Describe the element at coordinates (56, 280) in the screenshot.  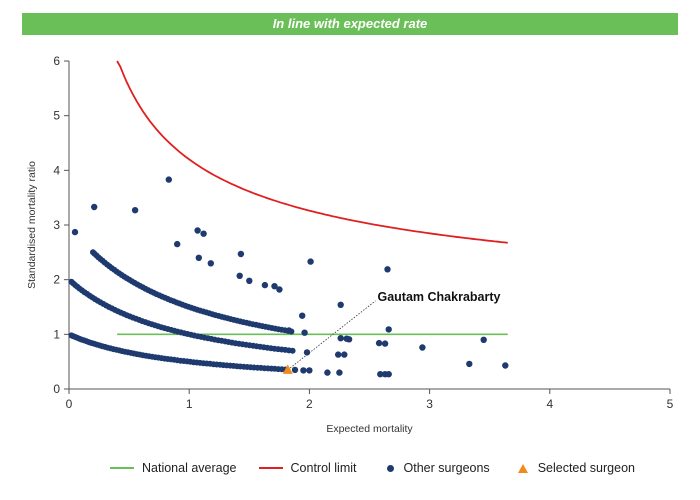
I see `y-tick-label: 2` at that location.